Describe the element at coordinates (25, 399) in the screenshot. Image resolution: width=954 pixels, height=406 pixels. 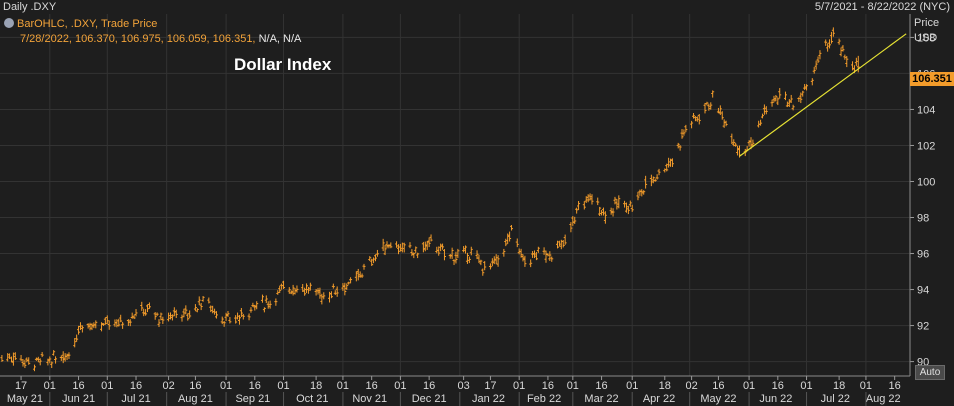
I see `x-month-label: May 21` at that location.